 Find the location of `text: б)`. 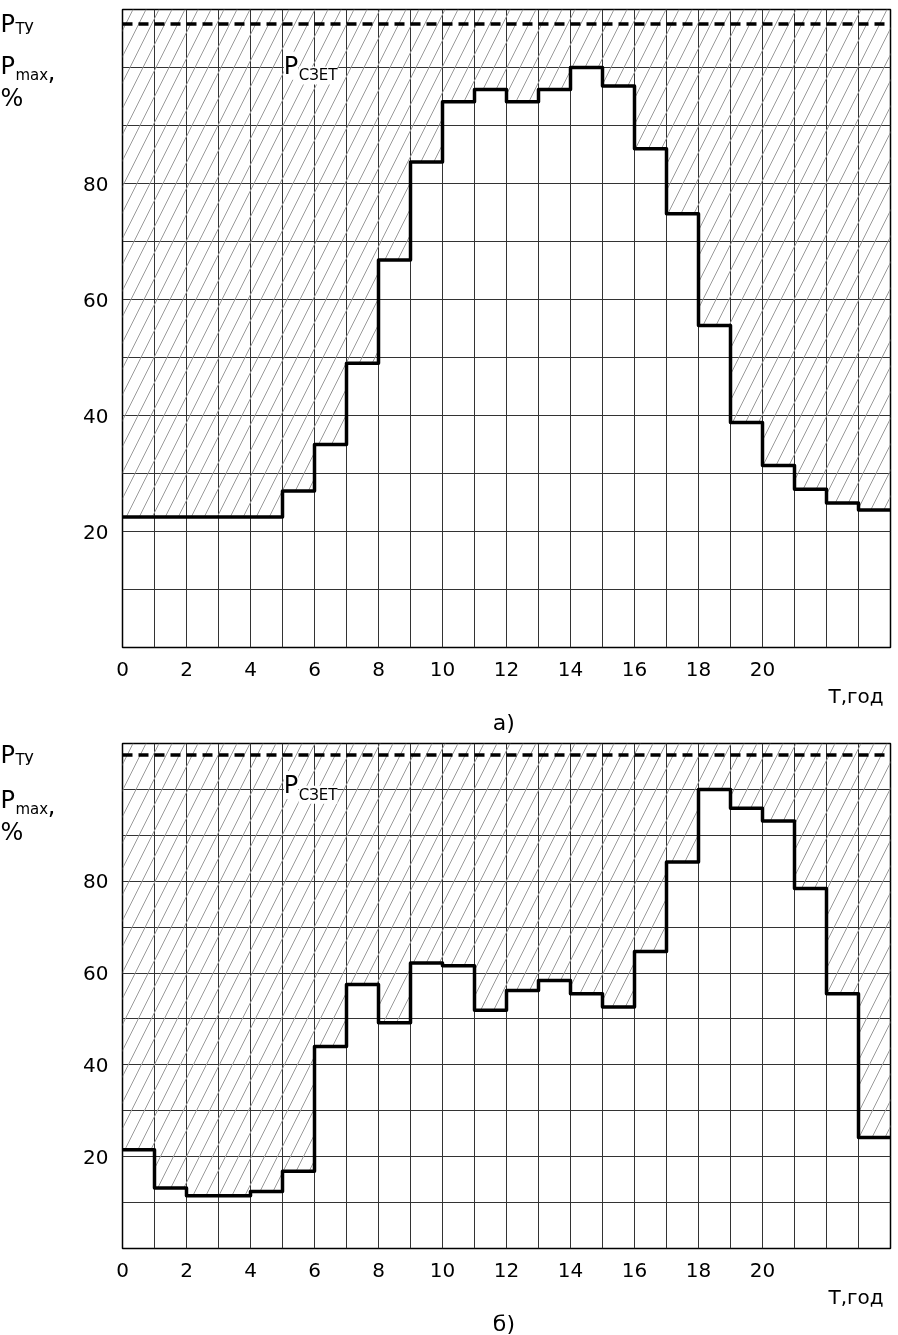

text: б) is located at coordinates (504, 1322).